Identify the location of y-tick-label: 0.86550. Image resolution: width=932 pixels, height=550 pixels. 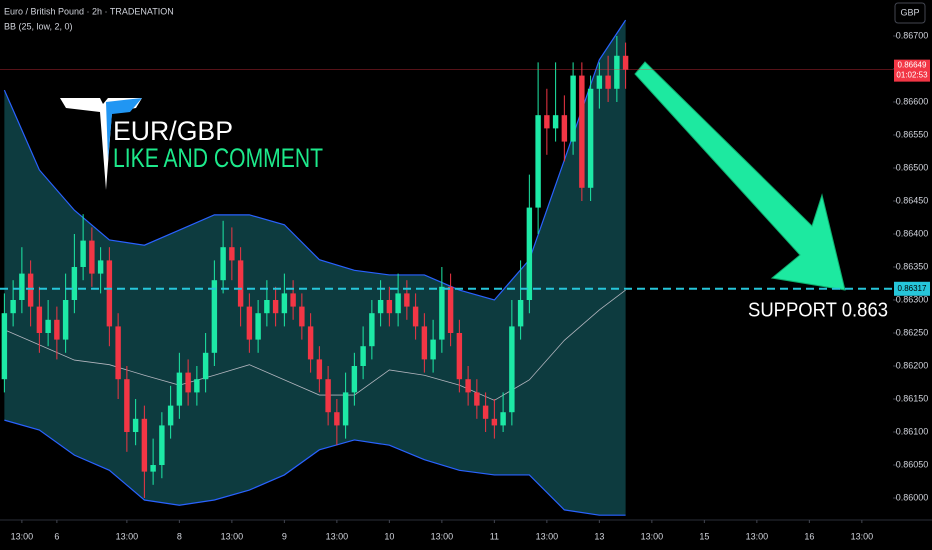
(912, 134).